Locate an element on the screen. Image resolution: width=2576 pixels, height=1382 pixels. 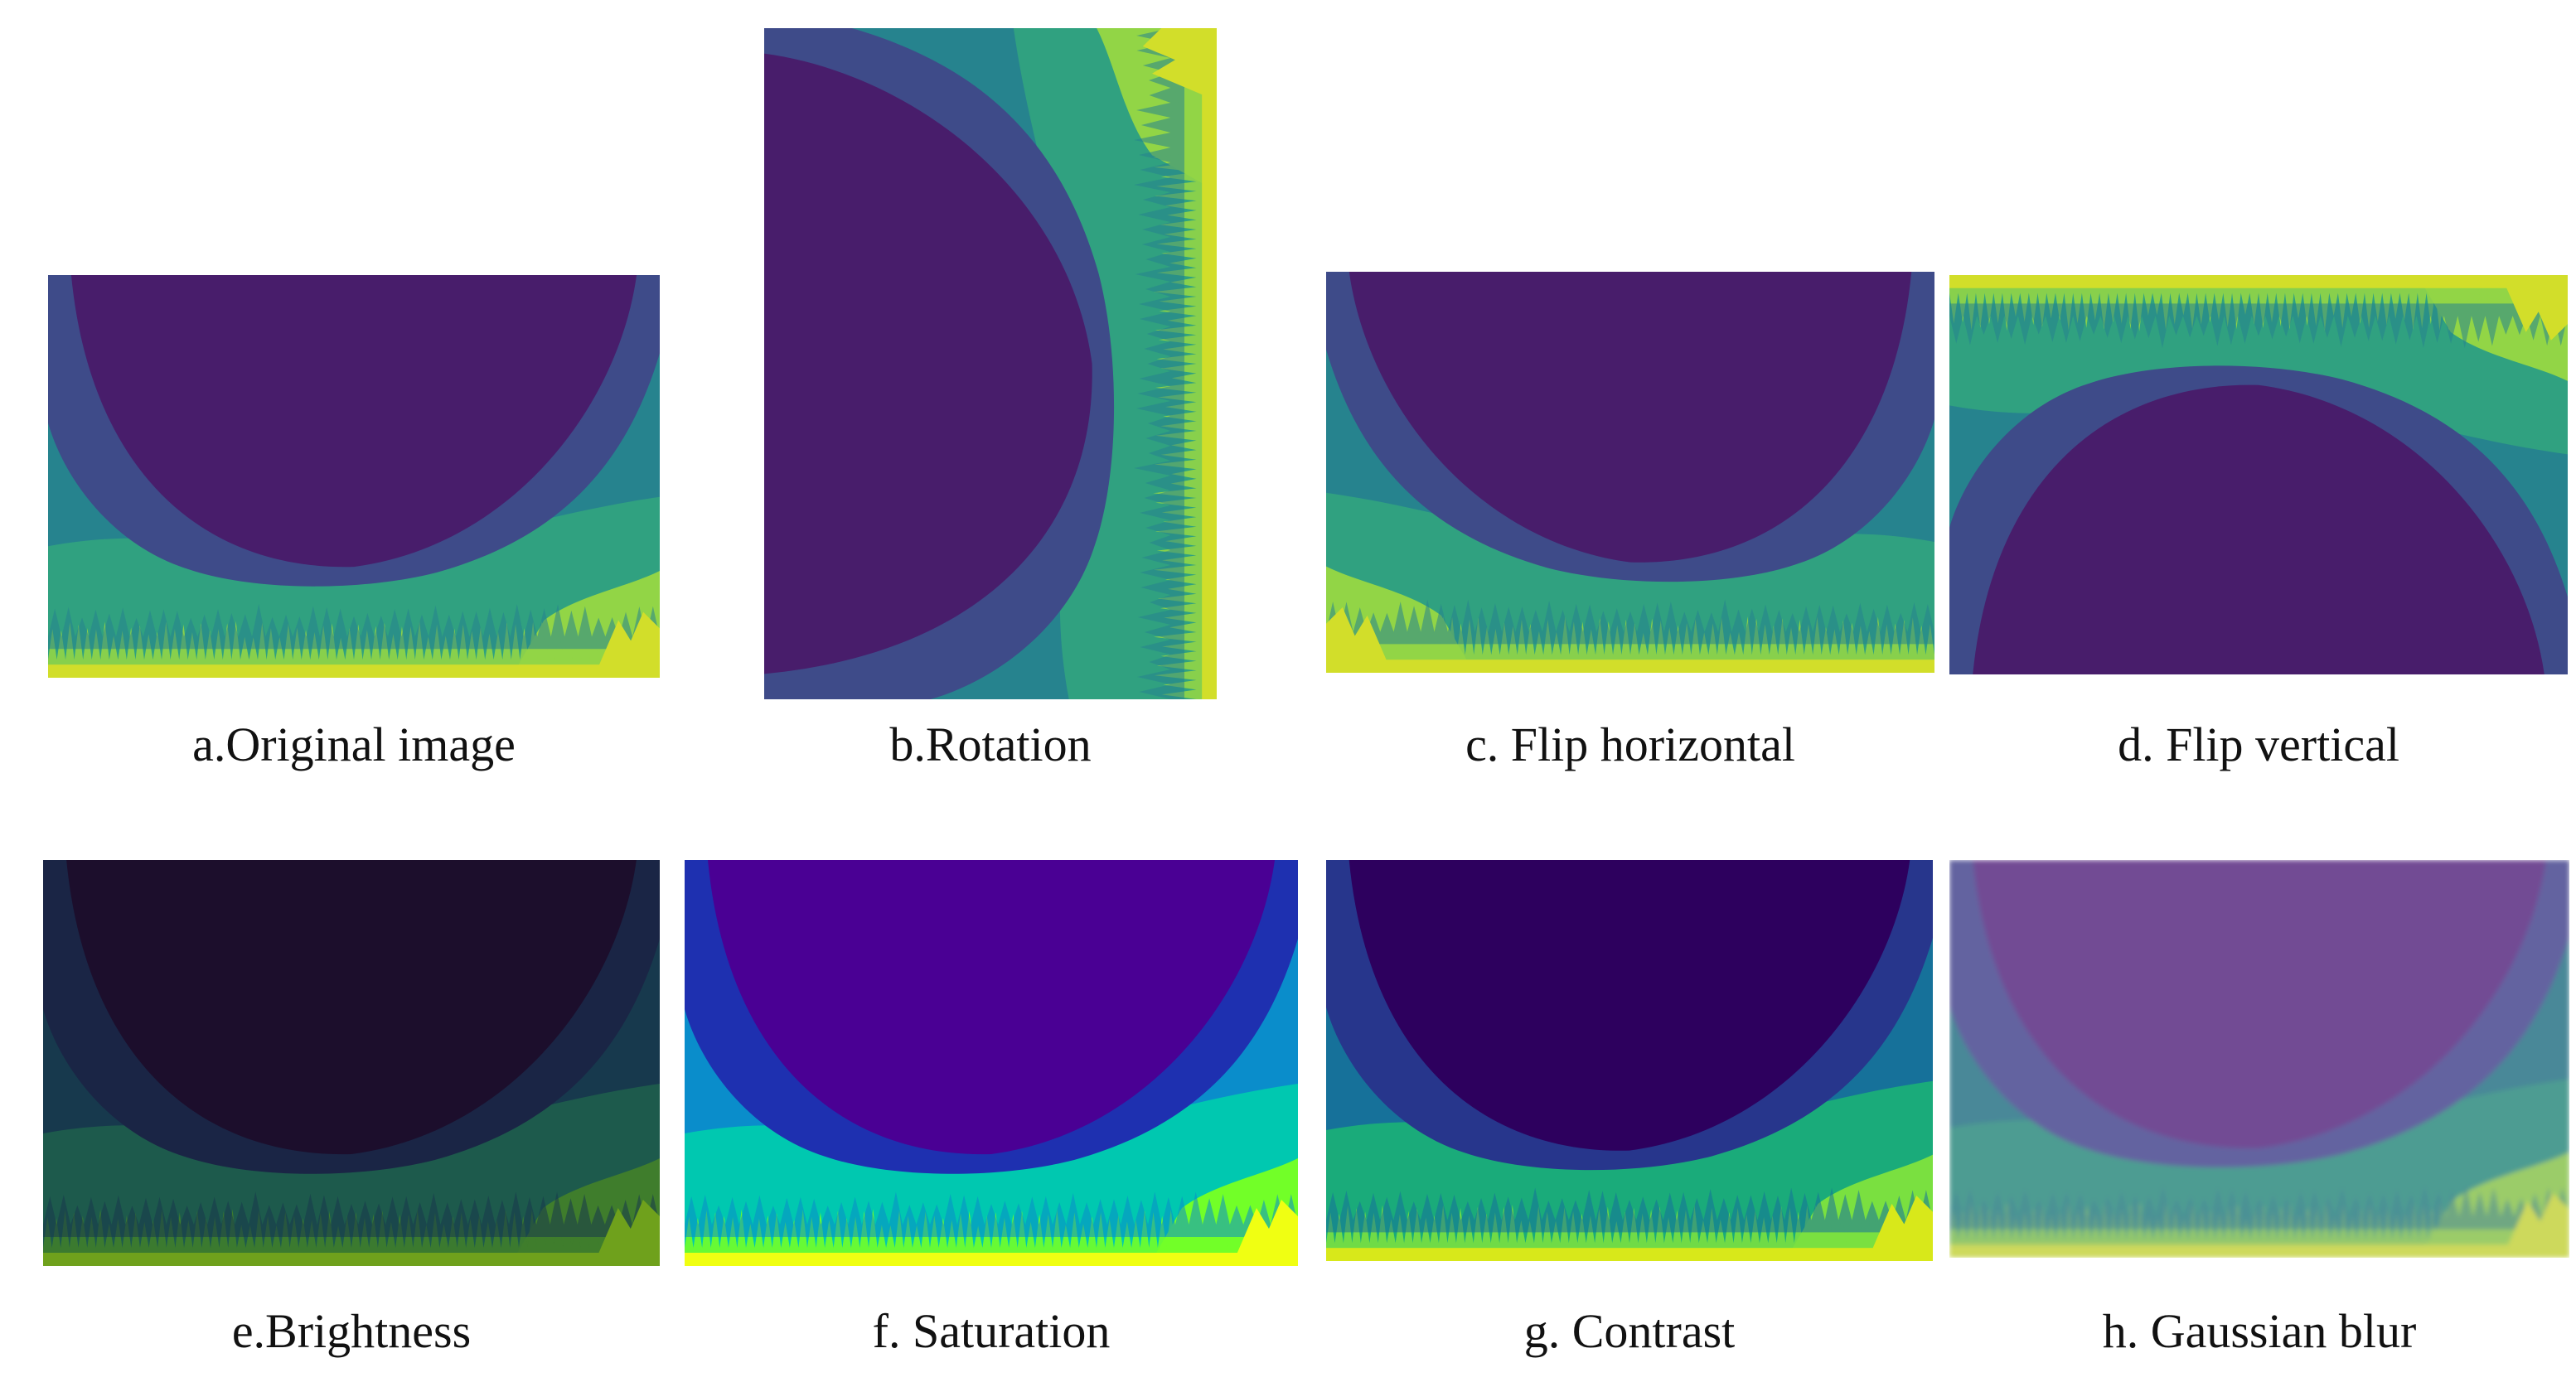
contour-image-c is located at coordinates (1630, 472).